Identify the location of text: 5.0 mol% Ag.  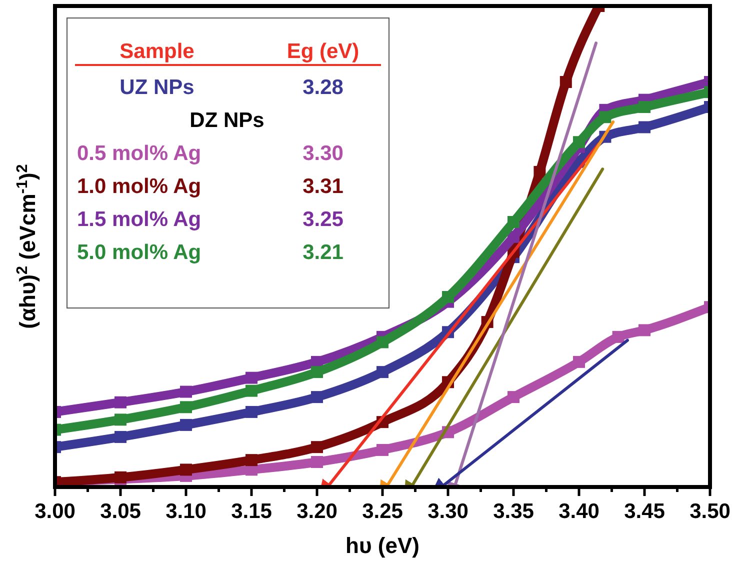
(139, 252).